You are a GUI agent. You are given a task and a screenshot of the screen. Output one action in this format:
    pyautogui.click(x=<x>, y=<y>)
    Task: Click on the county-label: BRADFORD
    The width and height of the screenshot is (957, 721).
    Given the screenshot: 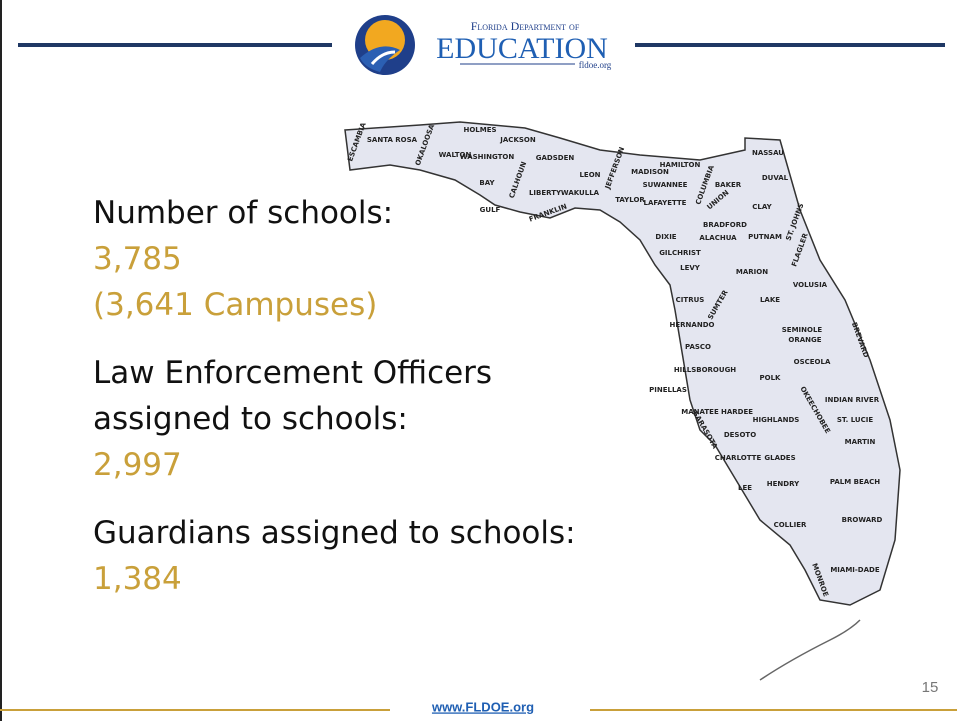 What is the action you would take?
    pyautogui.click(x=725, y=225)
    